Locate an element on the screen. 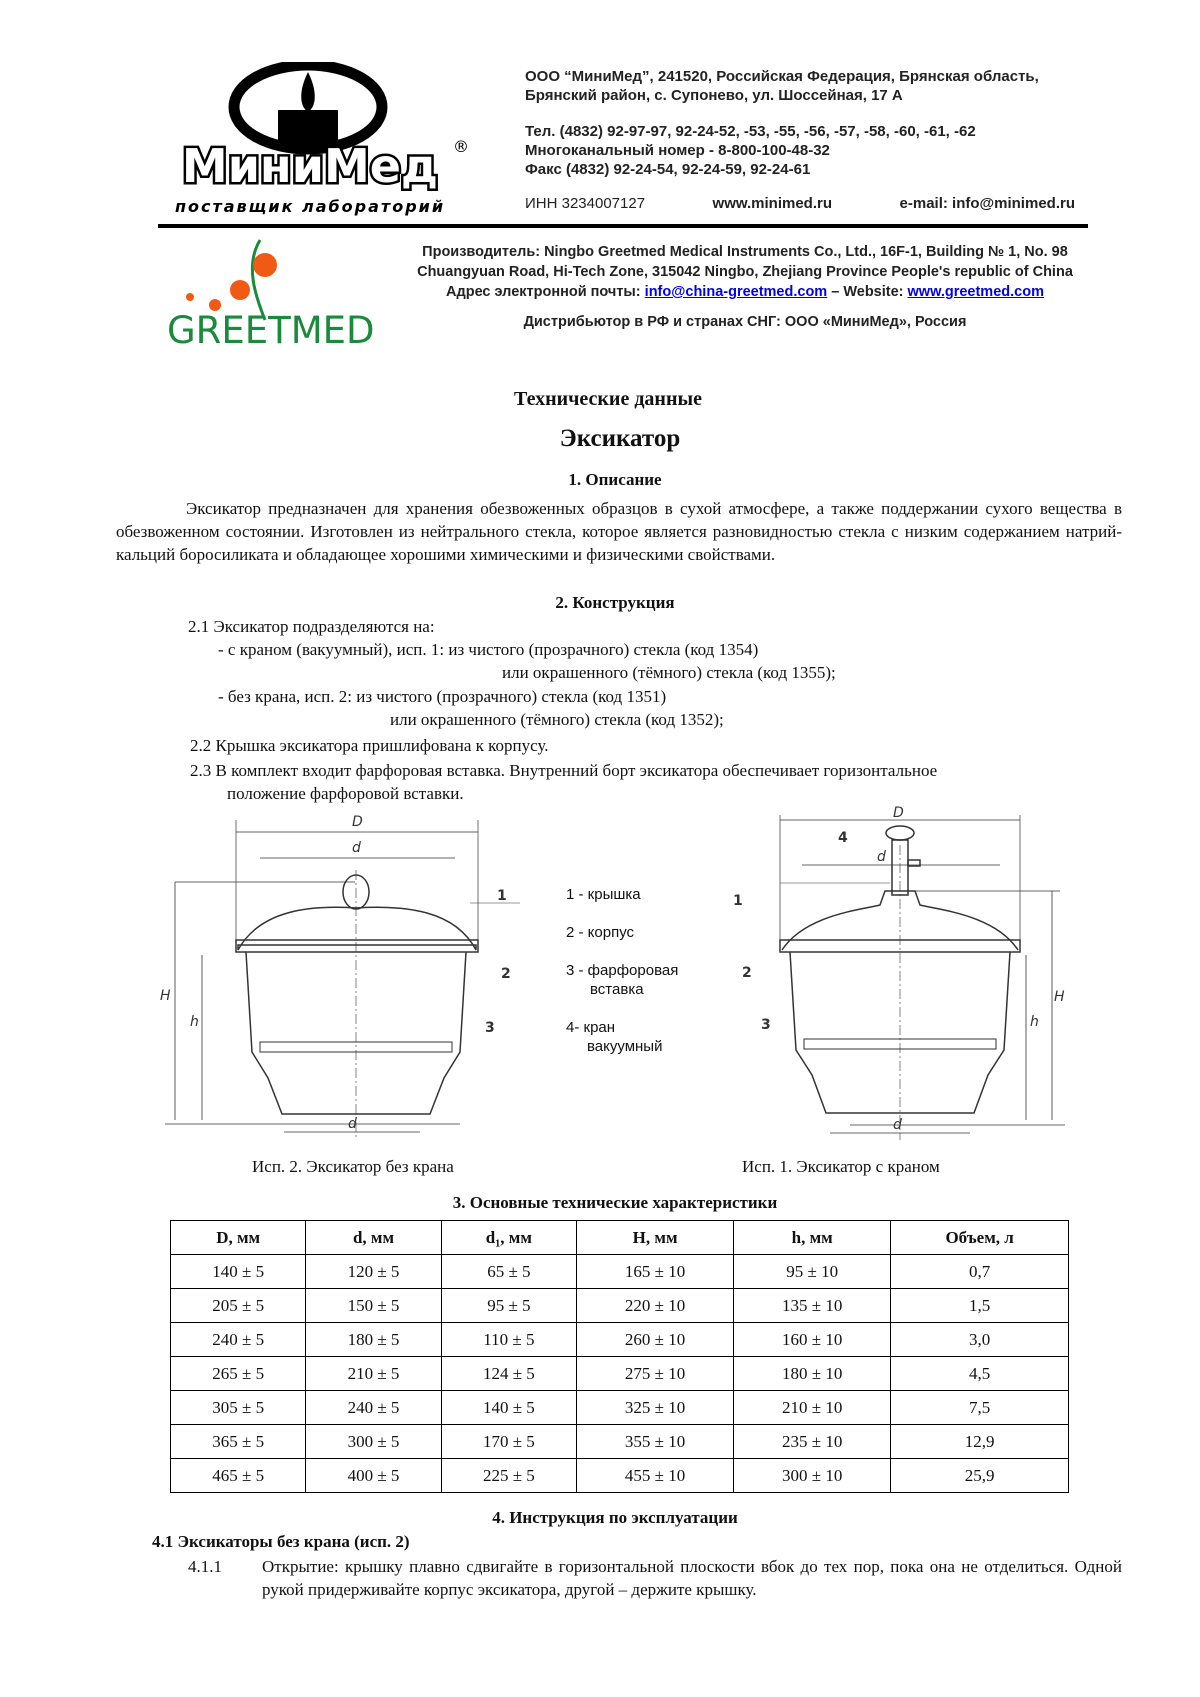  table-cell: 170 ± 5 is located at coordinates (509, 1441).